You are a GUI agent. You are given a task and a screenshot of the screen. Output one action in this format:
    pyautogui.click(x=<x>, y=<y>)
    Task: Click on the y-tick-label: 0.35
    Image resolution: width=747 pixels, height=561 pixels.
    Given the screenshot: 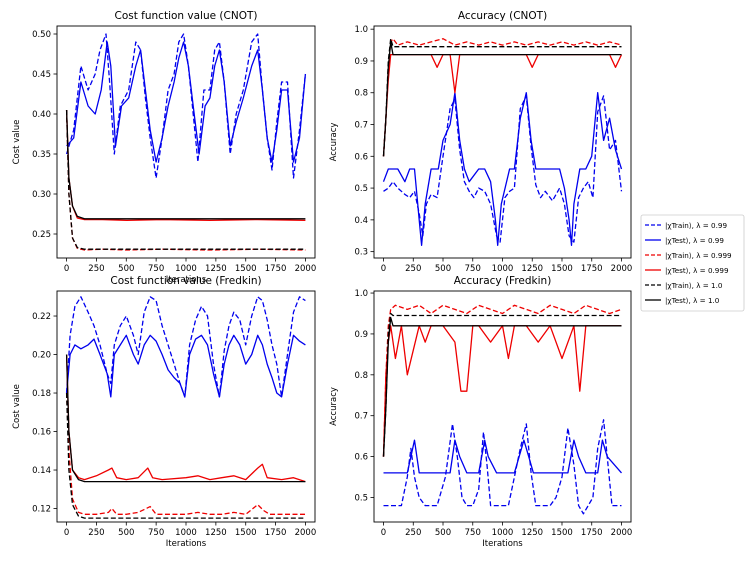 What is the action you would take?
    pyautogui.click(x=41, y=155)
    